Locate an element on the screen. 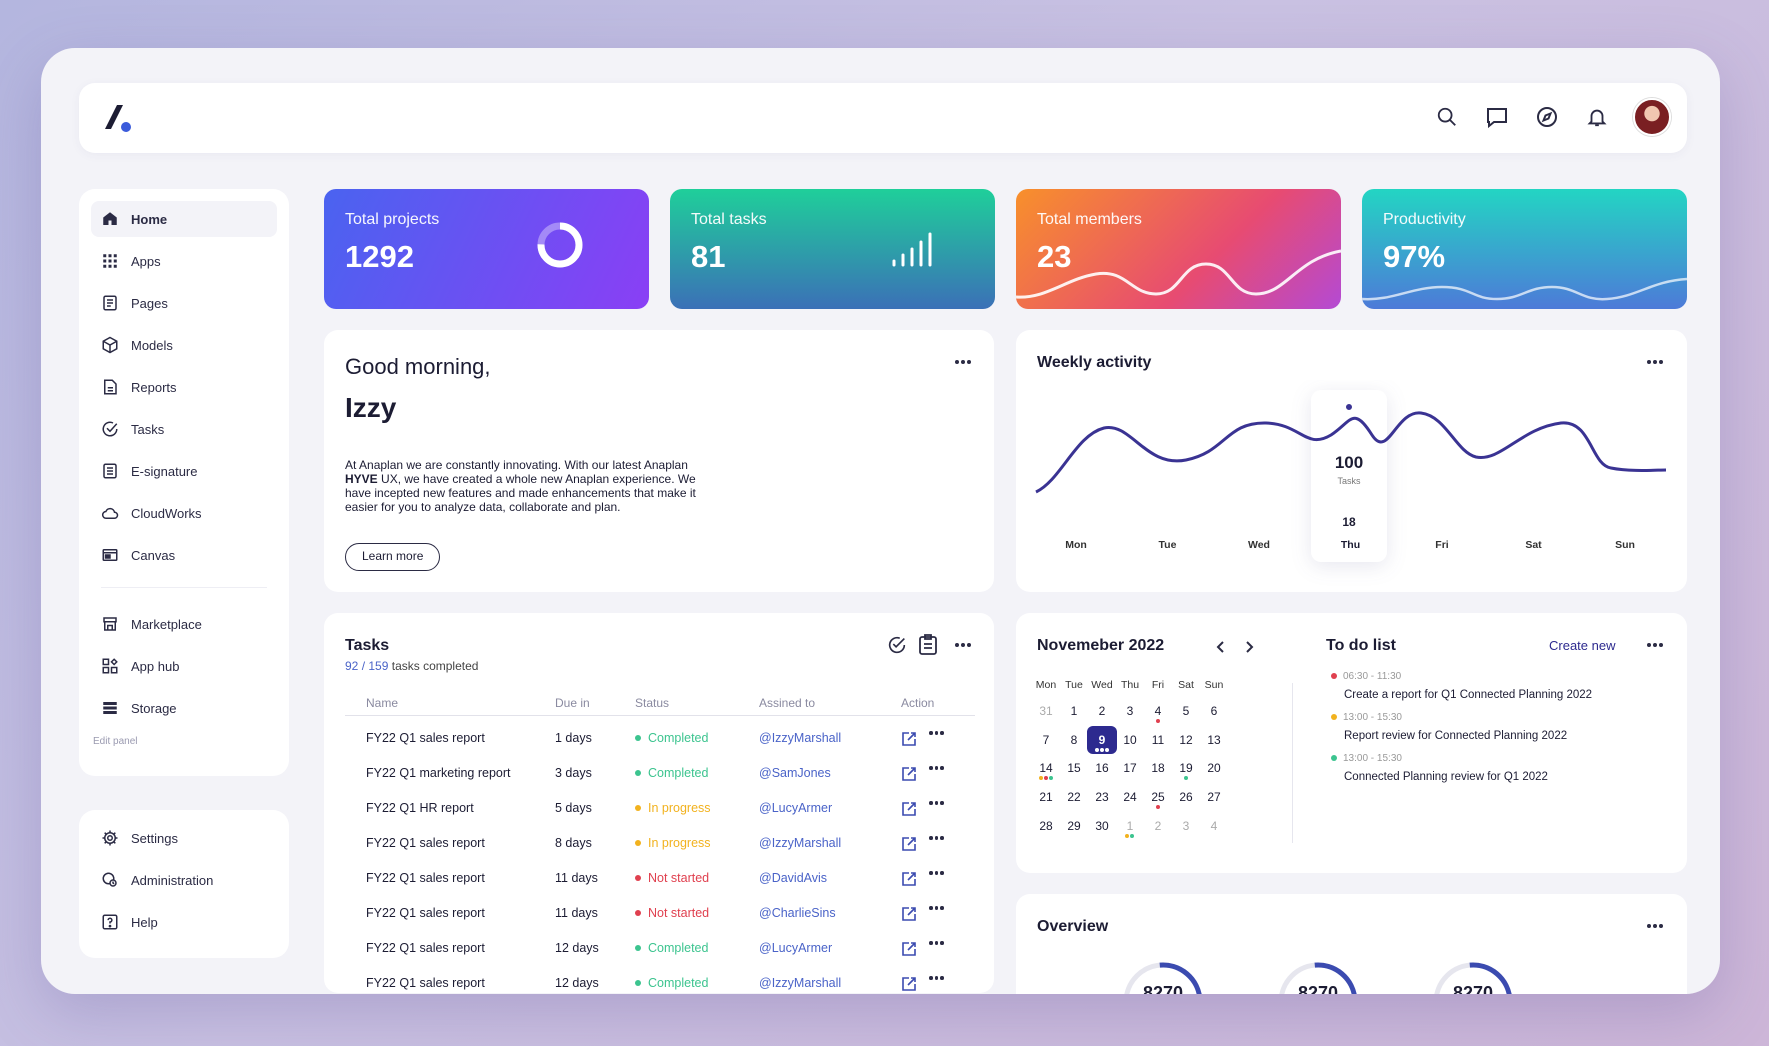  calendar-day: 15 is located at coordinates (1074, 768).